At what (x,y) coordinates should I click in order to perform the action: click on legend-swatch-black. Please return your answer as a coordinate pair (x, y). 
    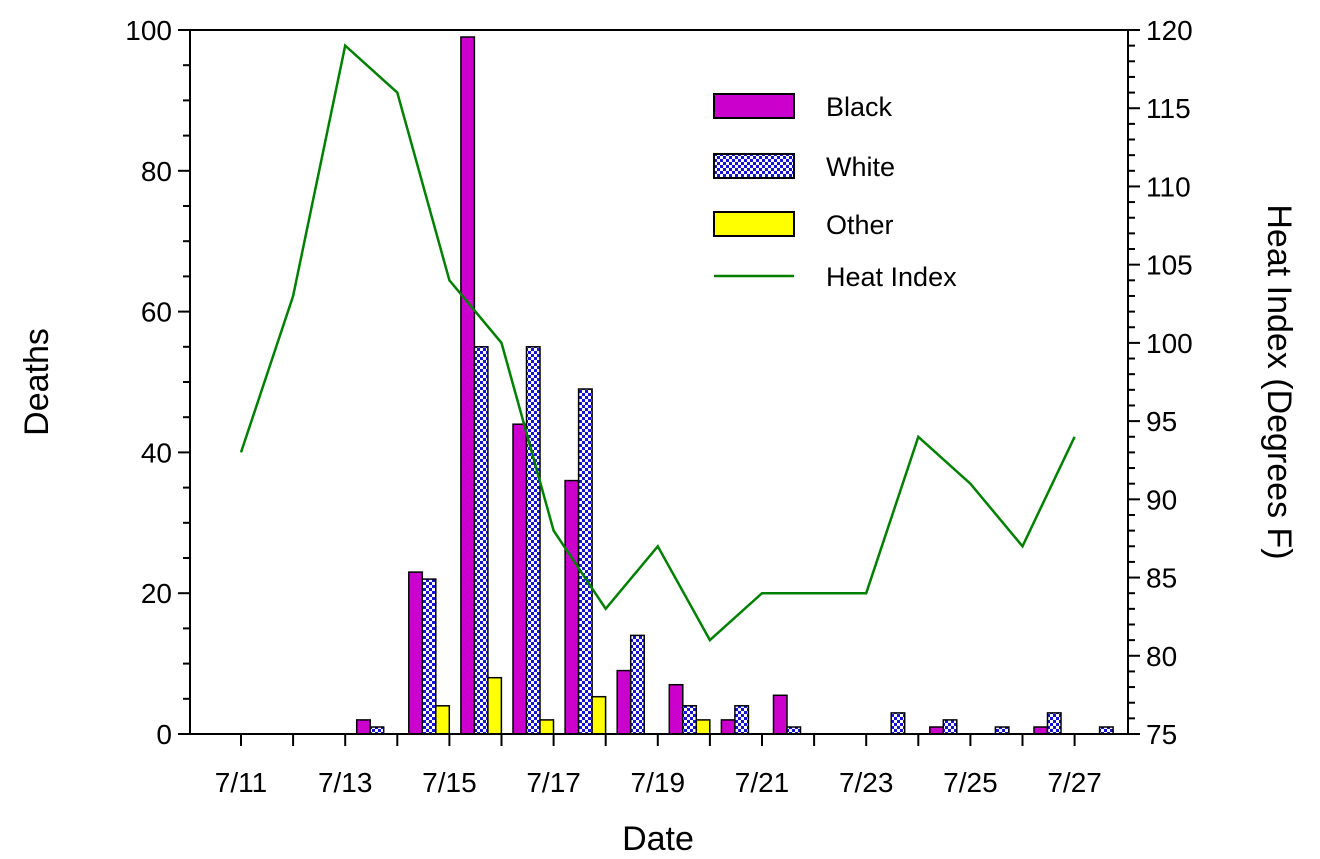
    Looking at the image, I should click on (754, 106).